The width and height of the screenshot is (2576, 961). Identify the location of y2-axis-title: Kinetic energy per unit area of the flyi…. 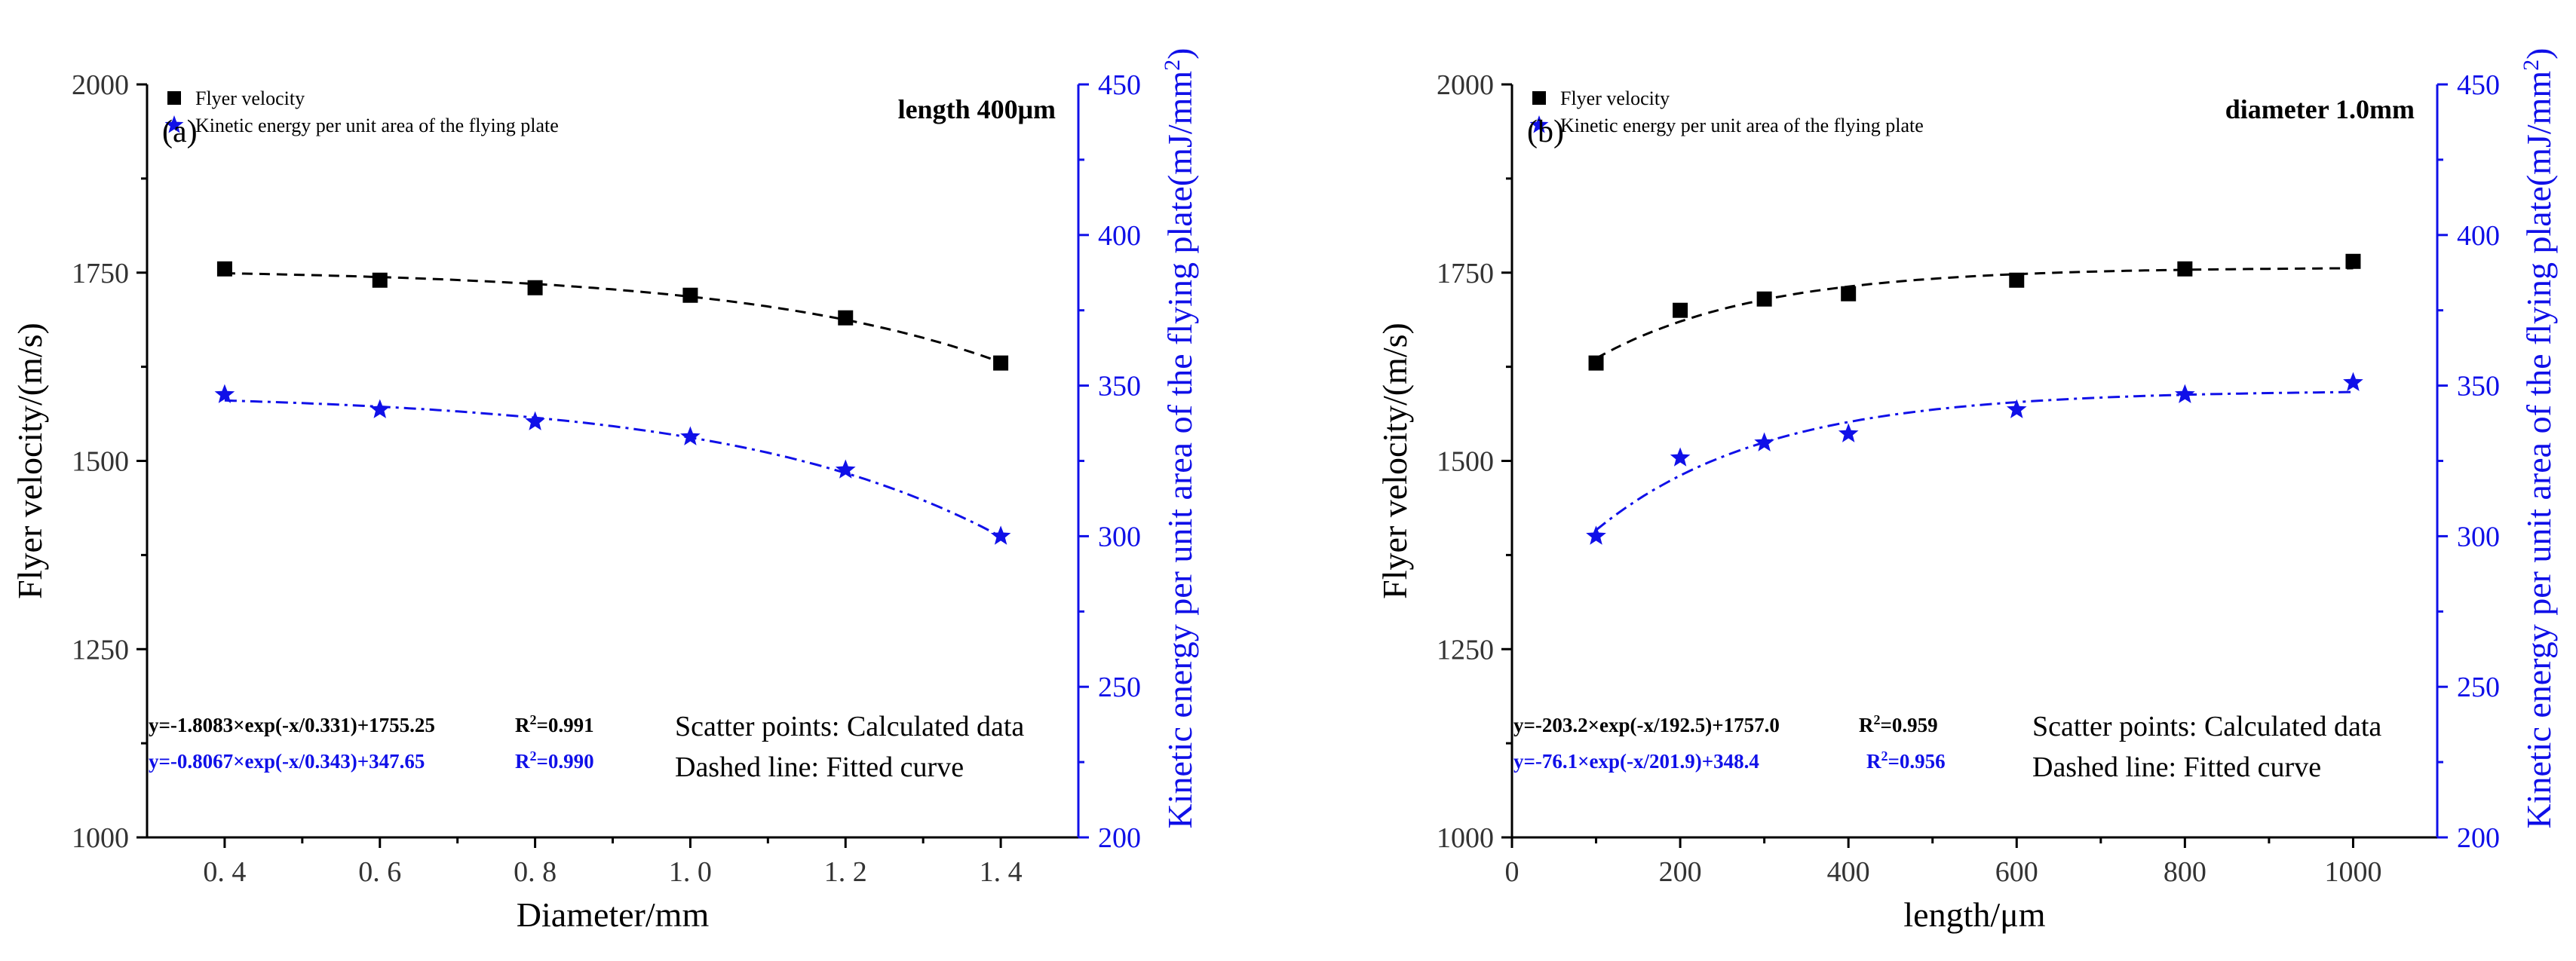
(1179, 437).